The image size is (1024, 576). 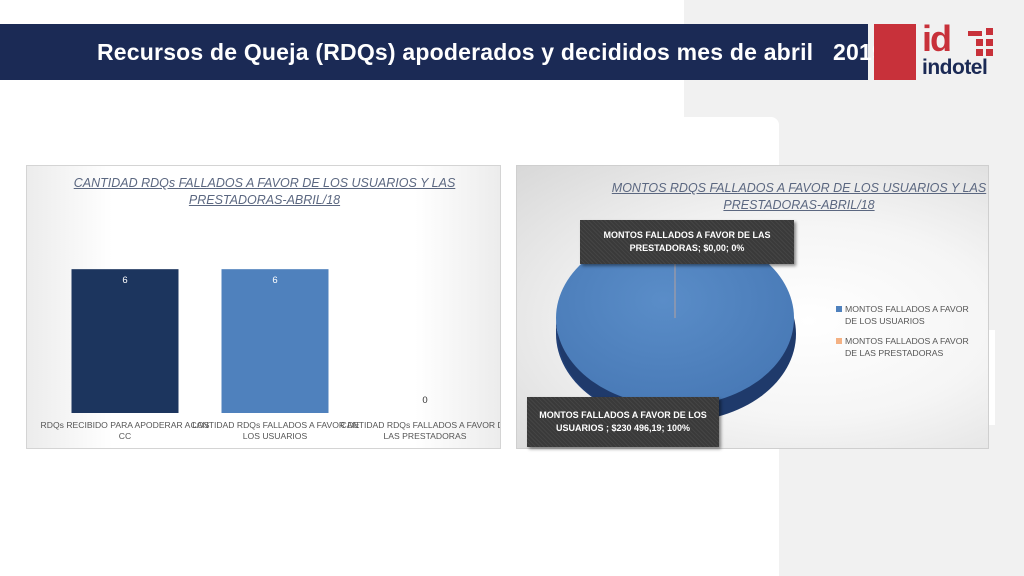 I want to click on panel-edge, so click(x=992, y=377).